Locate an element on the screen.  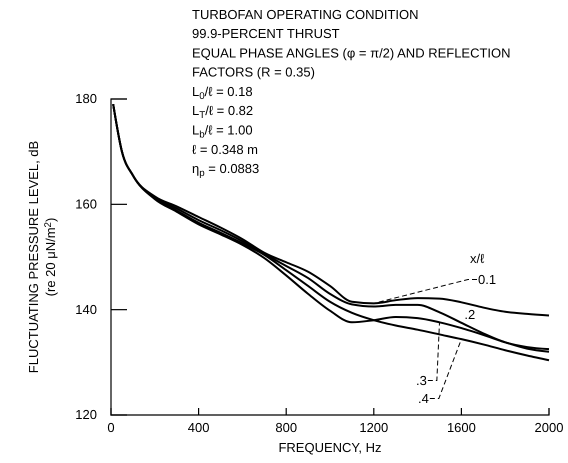
x-tick-label: 800 is located at coordinates (286, 428).